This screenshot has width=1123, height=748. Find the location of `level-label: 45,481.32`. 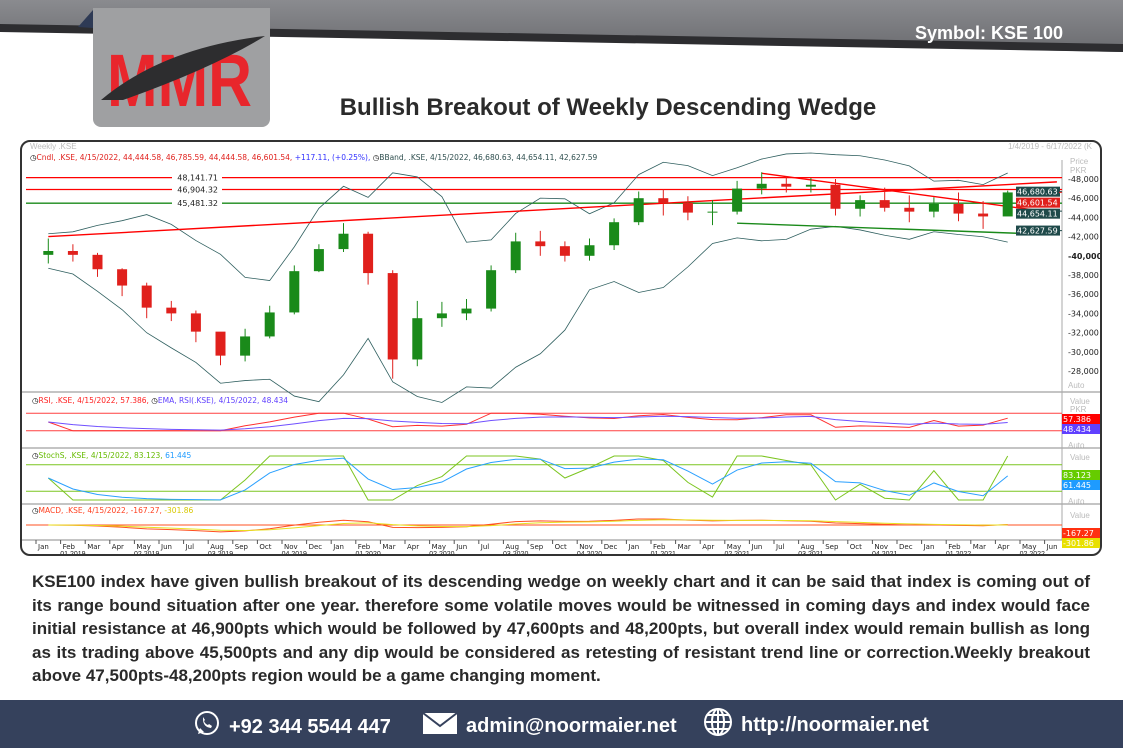

level-label: 45,481.32 is located at coordinates (197, 203).